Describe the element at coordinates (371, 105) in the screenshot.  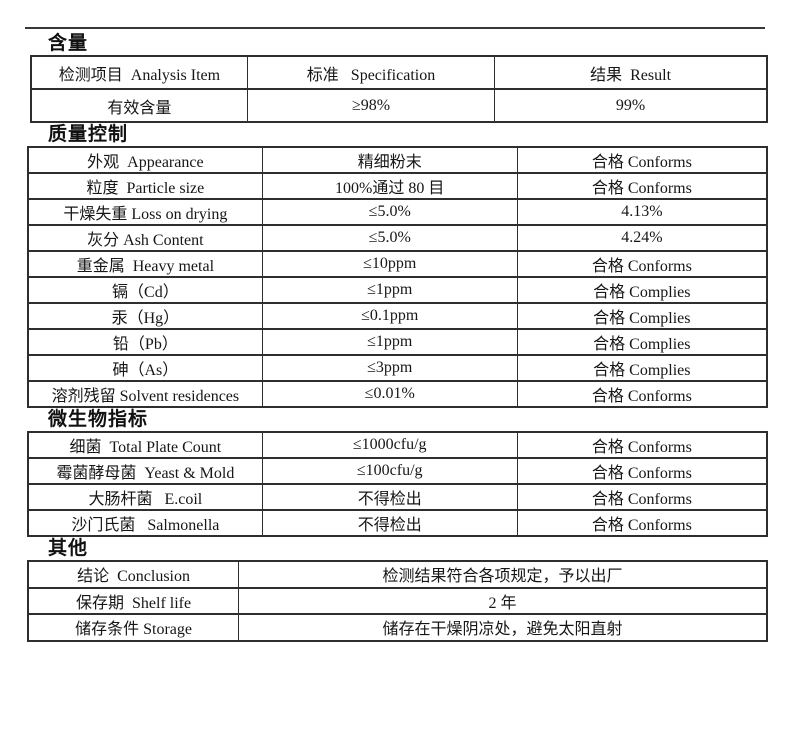
I see `table-cell: ≥98%` at that location.